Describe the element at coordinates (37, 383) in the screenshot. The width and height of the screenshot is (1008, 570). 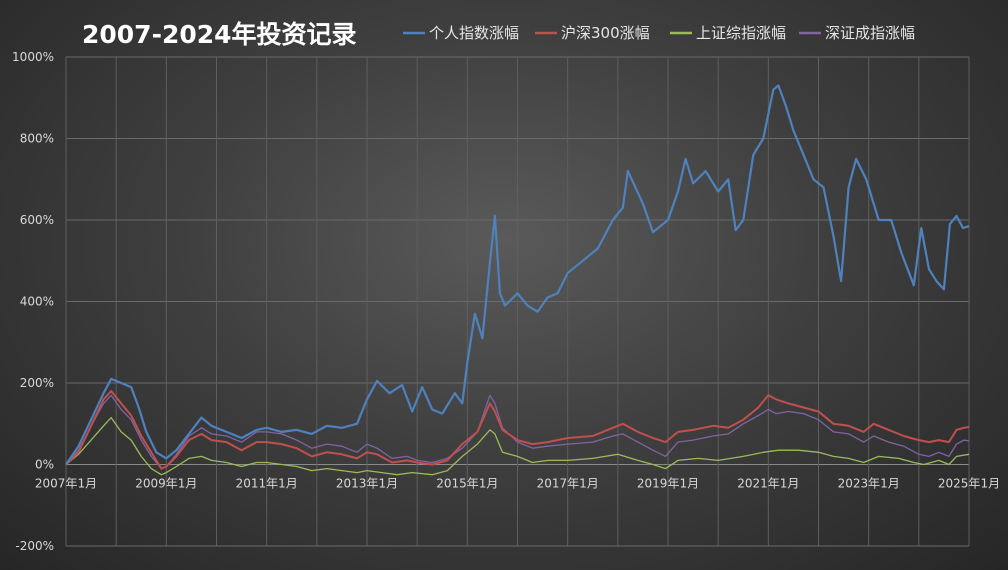
I see `y-tick-label: 200%` at that location.